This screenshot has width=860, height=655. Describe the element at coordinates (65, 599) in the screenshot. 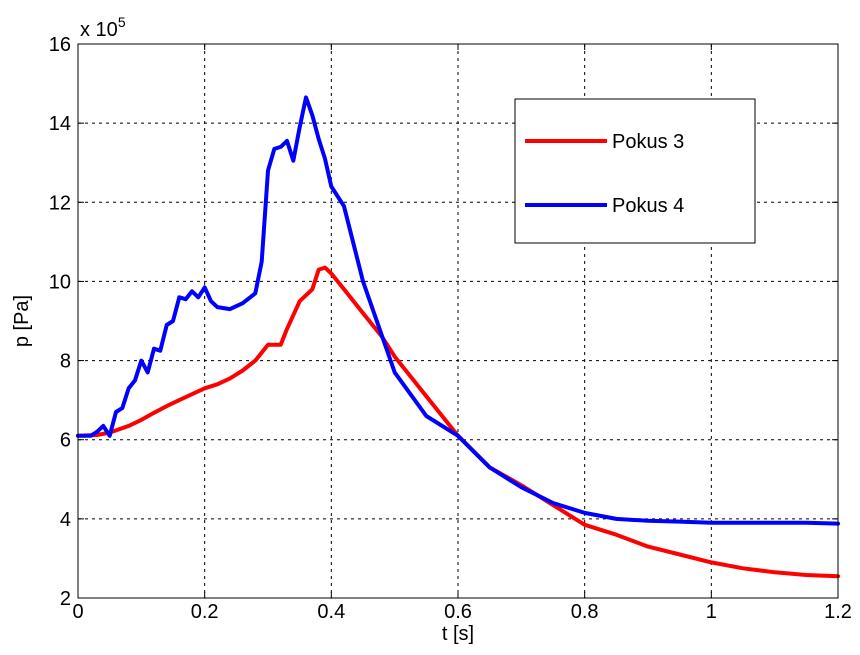

I see `y-tick-label: 2` at that location.